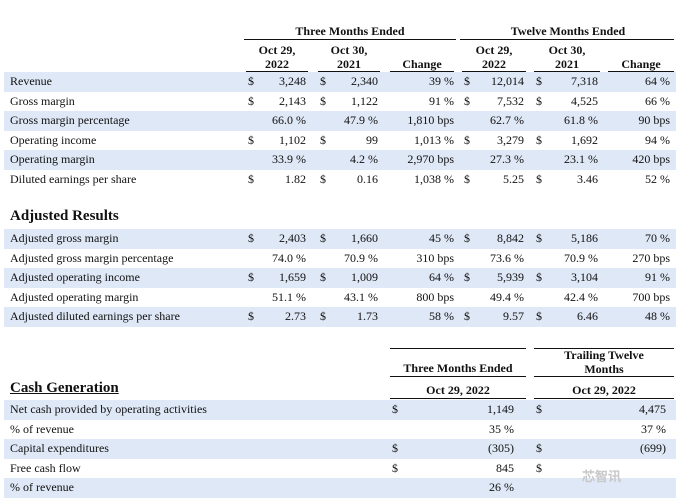  What do you see at coordinates (494, 71) in the screenshot?
I see `header-rule-y22` at bounding box center [494, 71].